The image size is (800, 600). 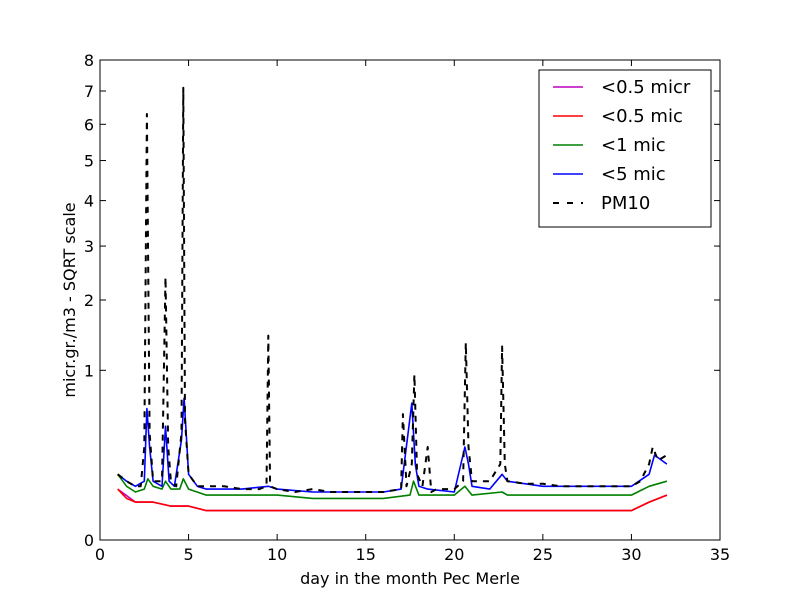 I want to click on legend-label-3: <5 mic, so click(x=633, y=174).